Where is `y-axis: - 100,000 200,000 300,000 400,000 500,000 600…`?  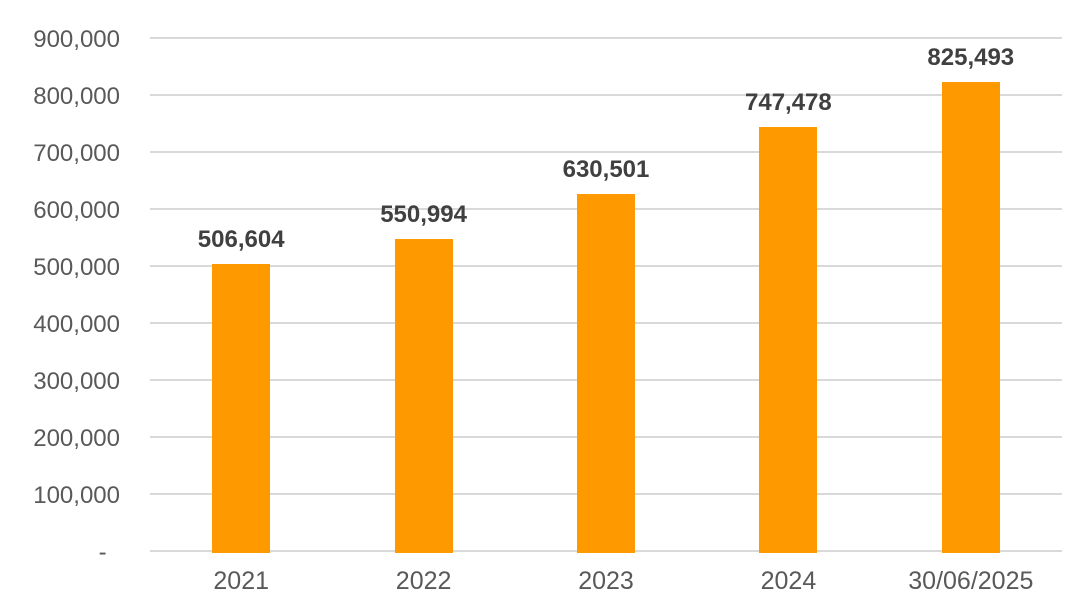 y-axis: - 100,000 200,000 300,000 400,000 500,000 600… is located at coordinates (60, 296).